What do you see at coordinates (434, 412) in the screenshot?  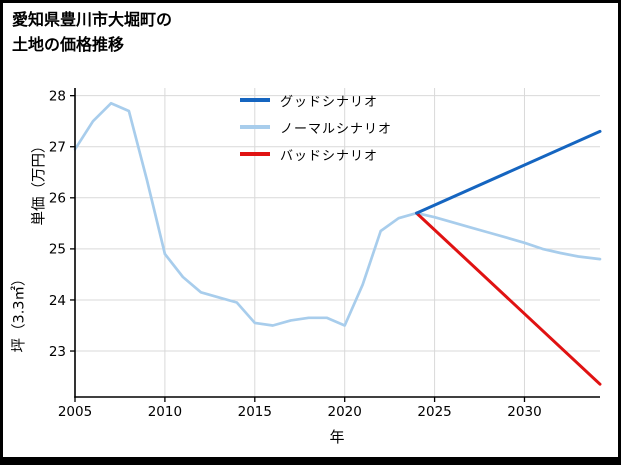 I see `x-tick-label: 2025` at bounding box center [434, 412].